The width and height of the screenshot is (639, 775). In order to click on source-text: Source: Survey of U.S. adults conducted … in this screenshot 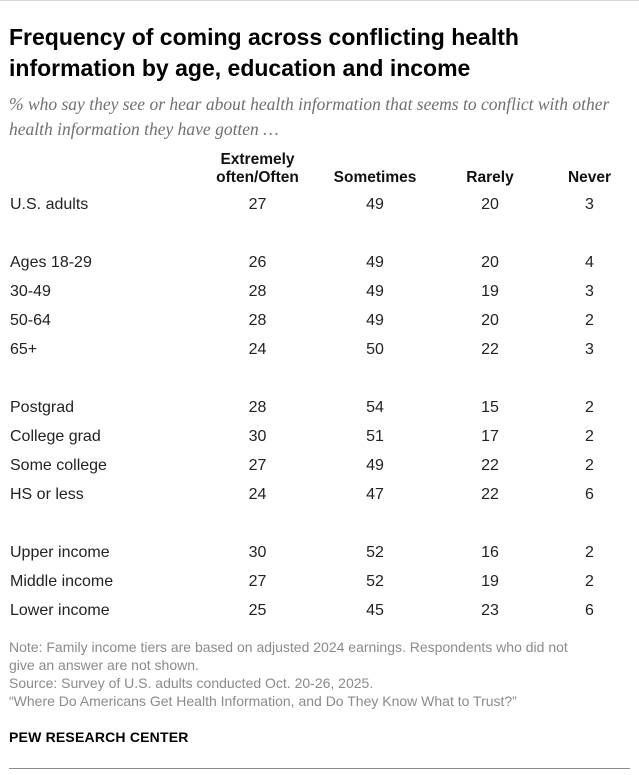, I will do `click(191, 683)`.